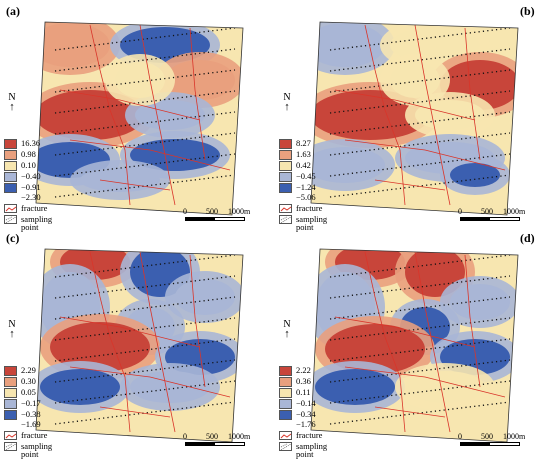  What do you see at coordinates (303, 143) in the screenshot?
I see `legend-row: 8.27` at bounding box center [303, 143].